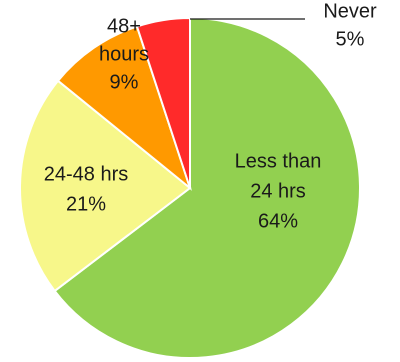  I want to click on slice-percent: 64%, so click(278, 221).